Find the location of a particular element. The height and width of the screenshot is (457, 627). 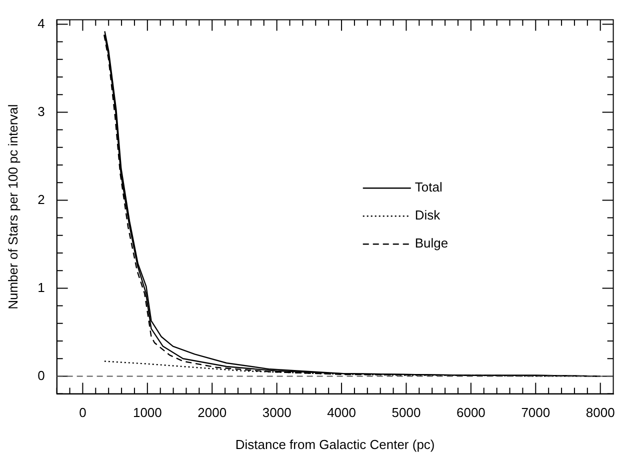

x-tick-label: 5000 is located at coordinates (406, 412).